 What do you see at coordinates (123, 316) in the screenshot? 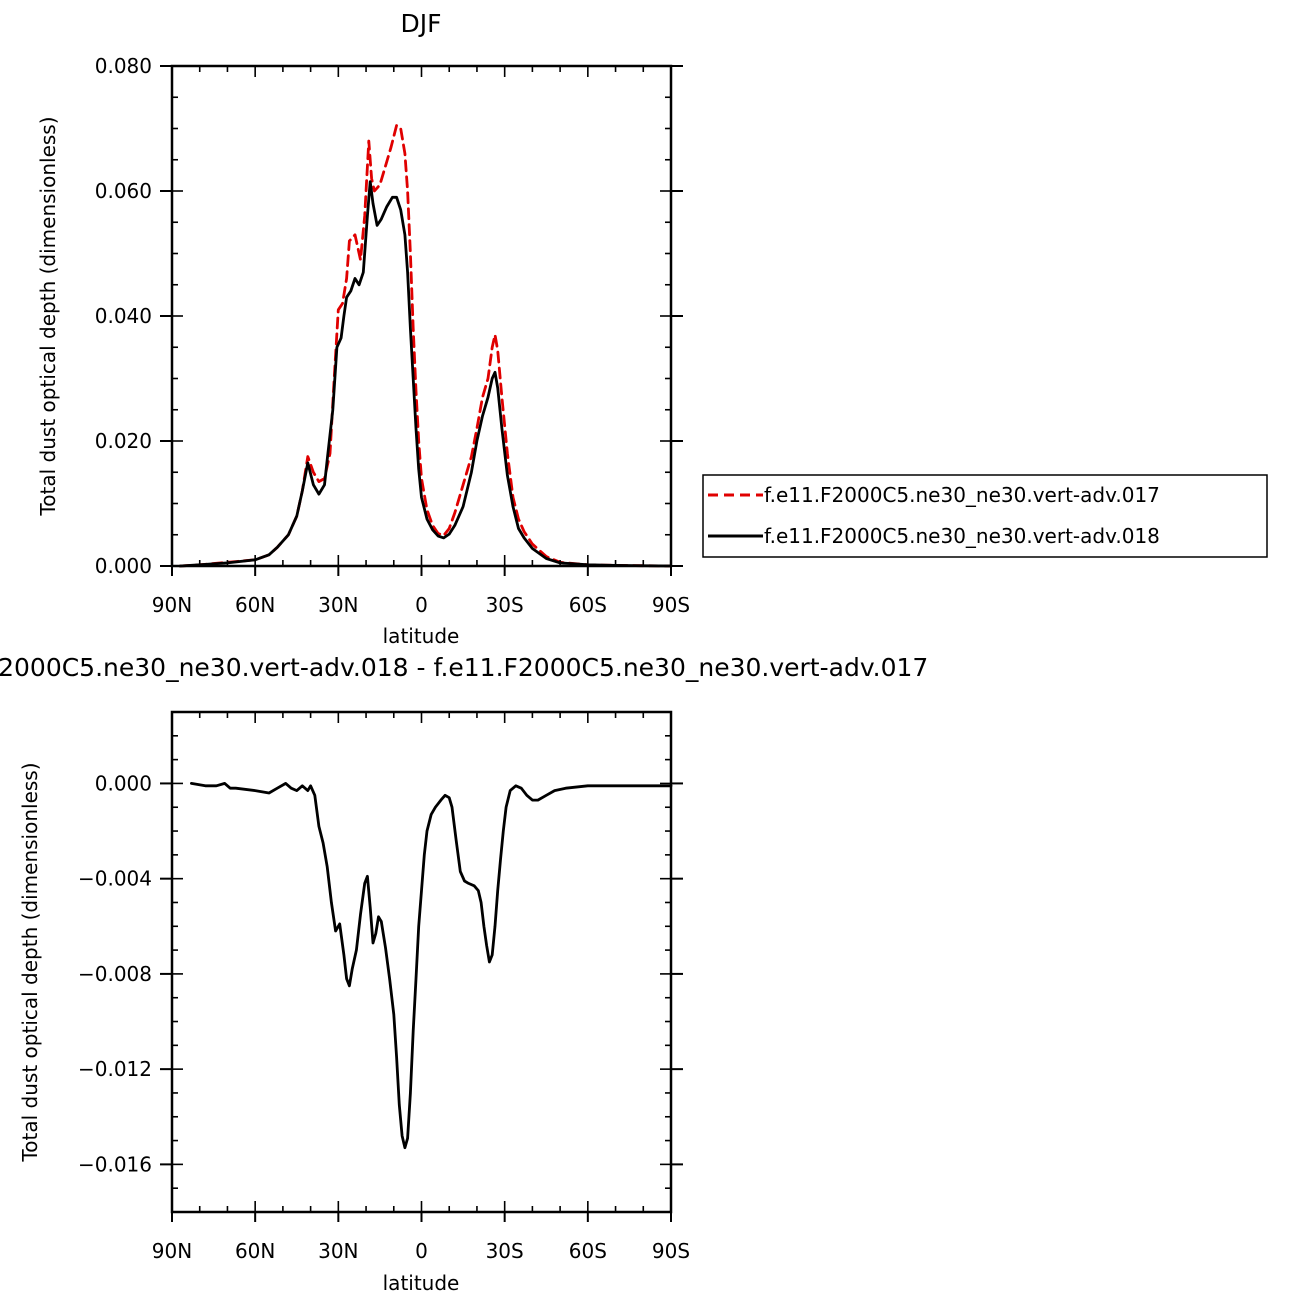
I see `top-y-tick-label: 0.040` at bounding box center [123, 316].